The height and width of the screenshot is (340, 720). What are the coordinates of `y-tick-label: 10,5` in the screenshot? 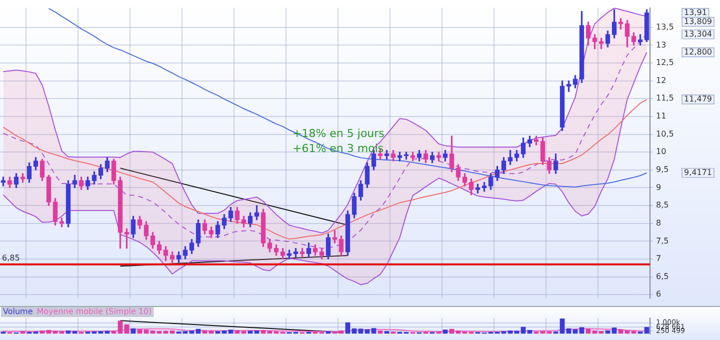 It's located at (665, 133).